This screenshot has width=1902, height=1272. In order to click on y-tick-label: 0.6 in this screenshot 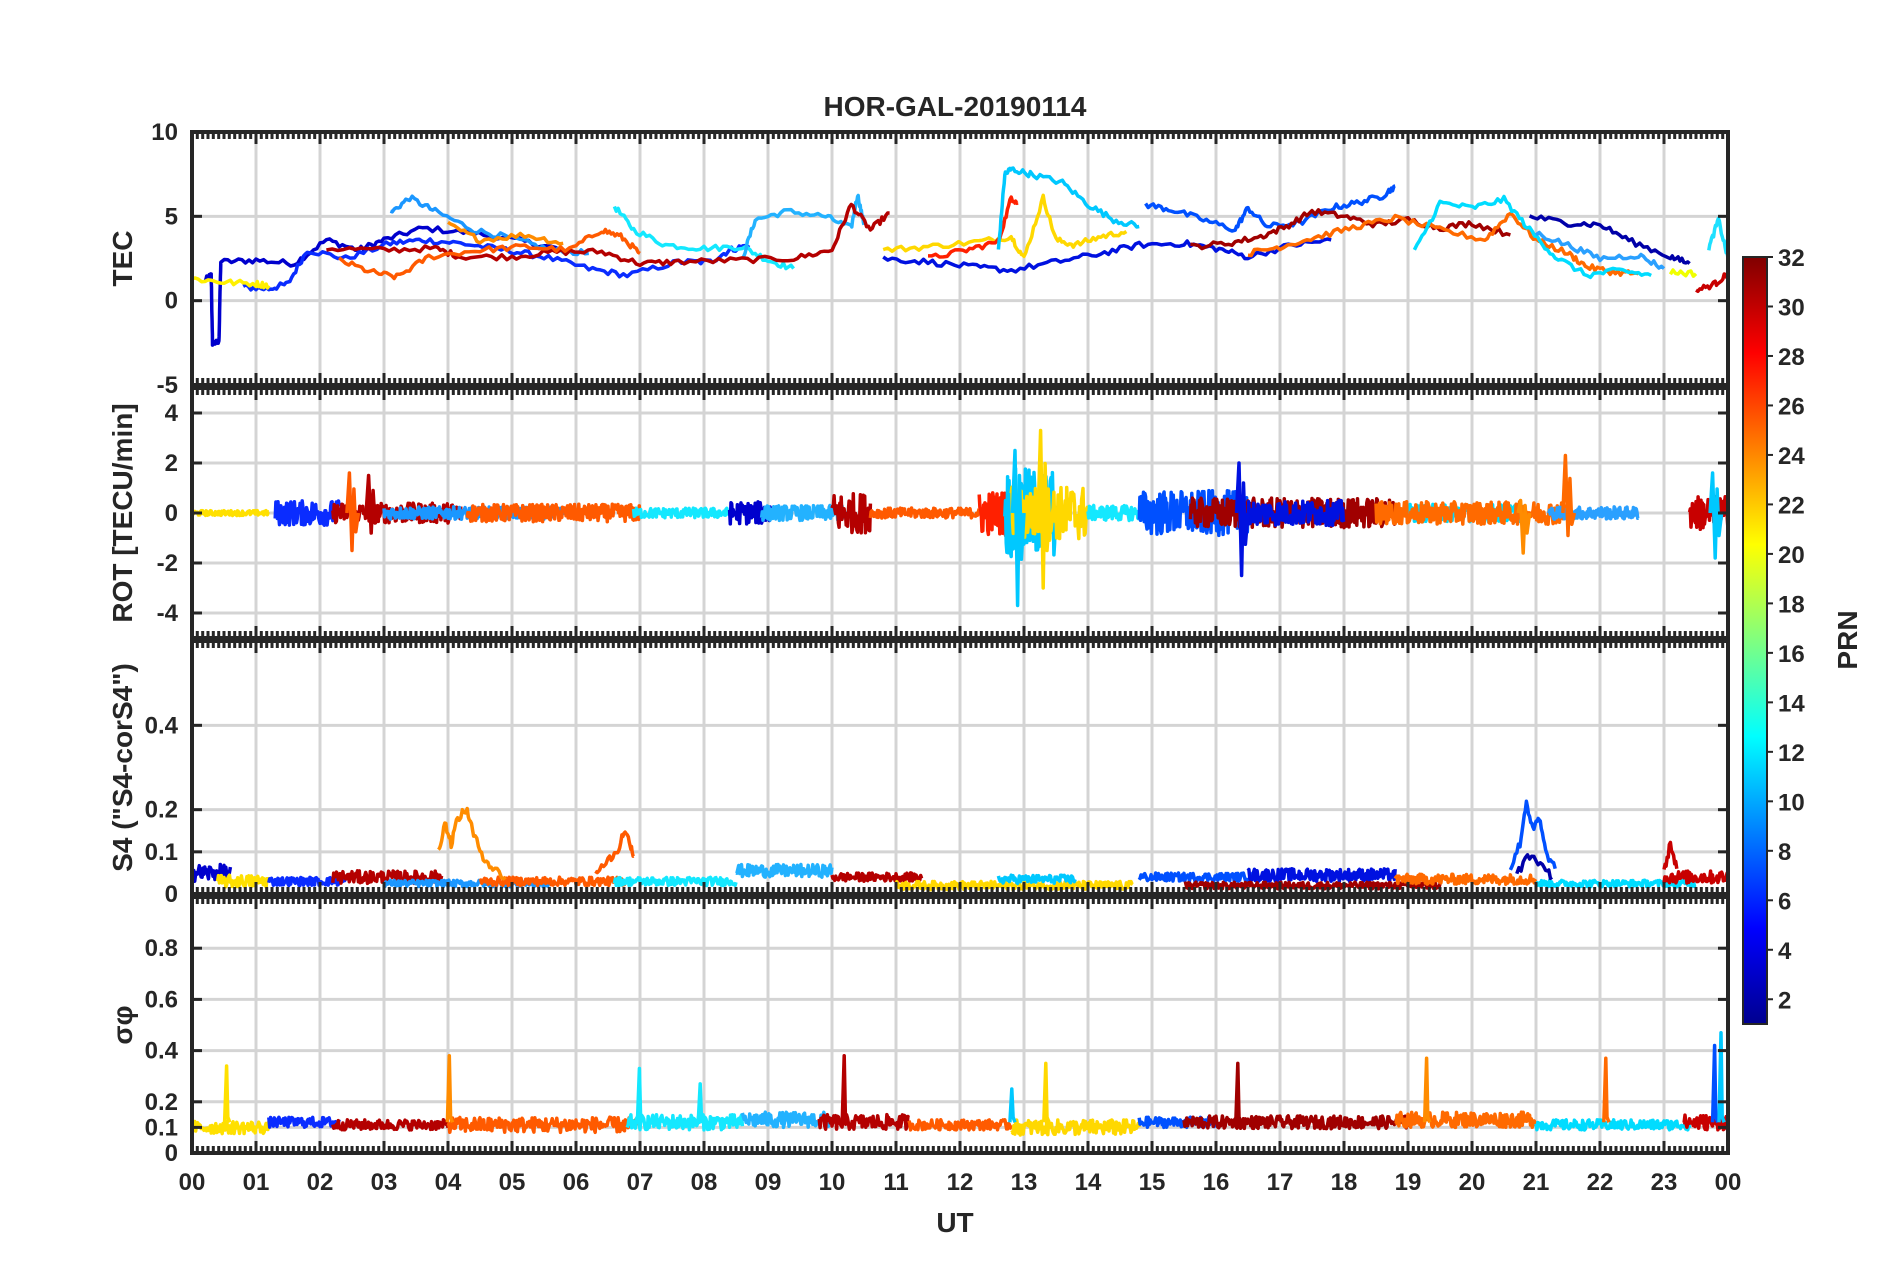, I will do `click(161, 999)`.